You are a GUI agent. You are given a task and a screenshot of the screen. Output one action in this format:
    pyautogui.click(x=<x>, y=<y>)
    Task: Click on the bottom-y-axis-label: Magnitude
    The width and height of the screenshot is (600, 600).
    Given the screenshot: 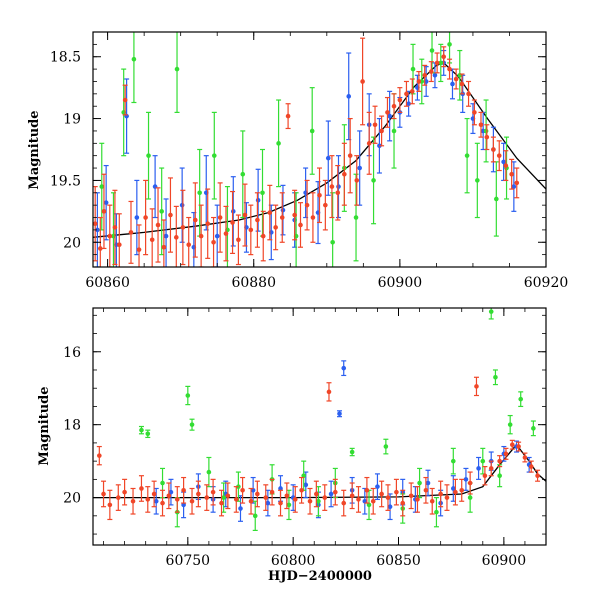 What is the action you would take?
    pyautogui.click(x=44, y=425)
    